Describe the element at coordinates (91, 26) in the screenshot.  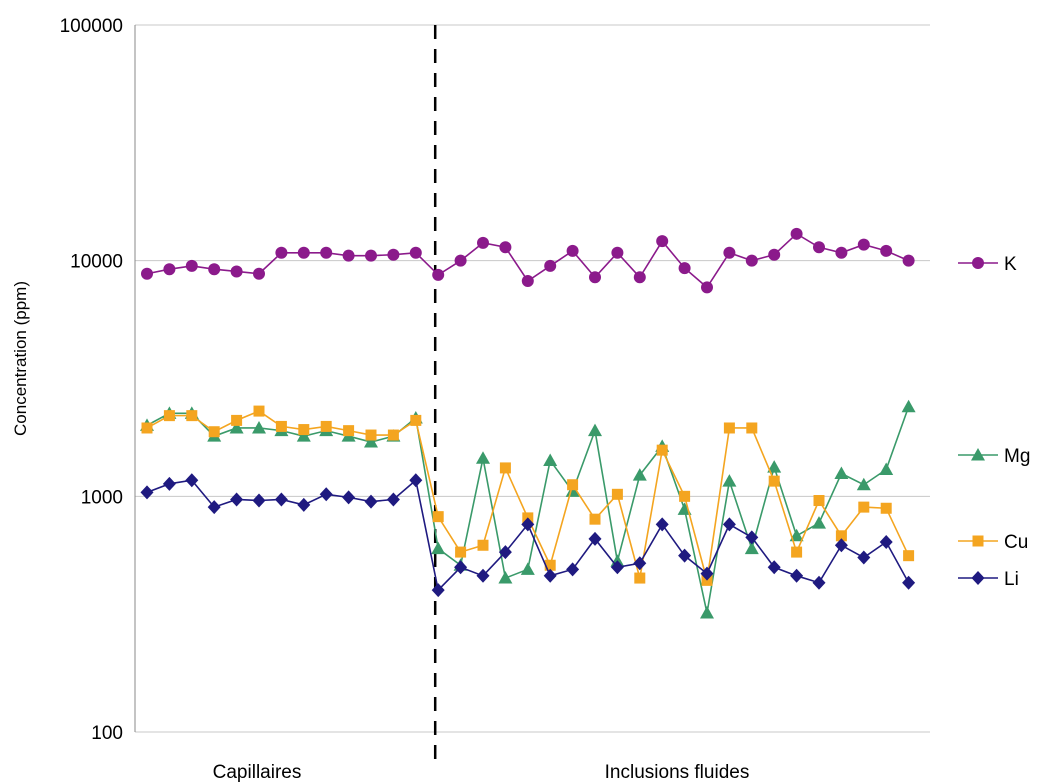
I see `y-tick-label: 100000` at that location.